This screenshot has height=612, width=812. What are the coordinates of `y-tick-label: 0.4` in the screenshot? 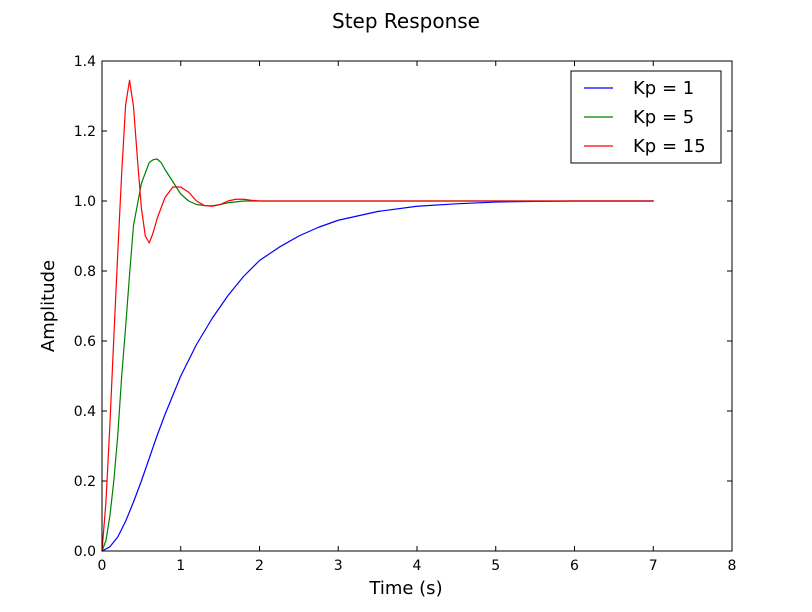 It's located at (85, 412).